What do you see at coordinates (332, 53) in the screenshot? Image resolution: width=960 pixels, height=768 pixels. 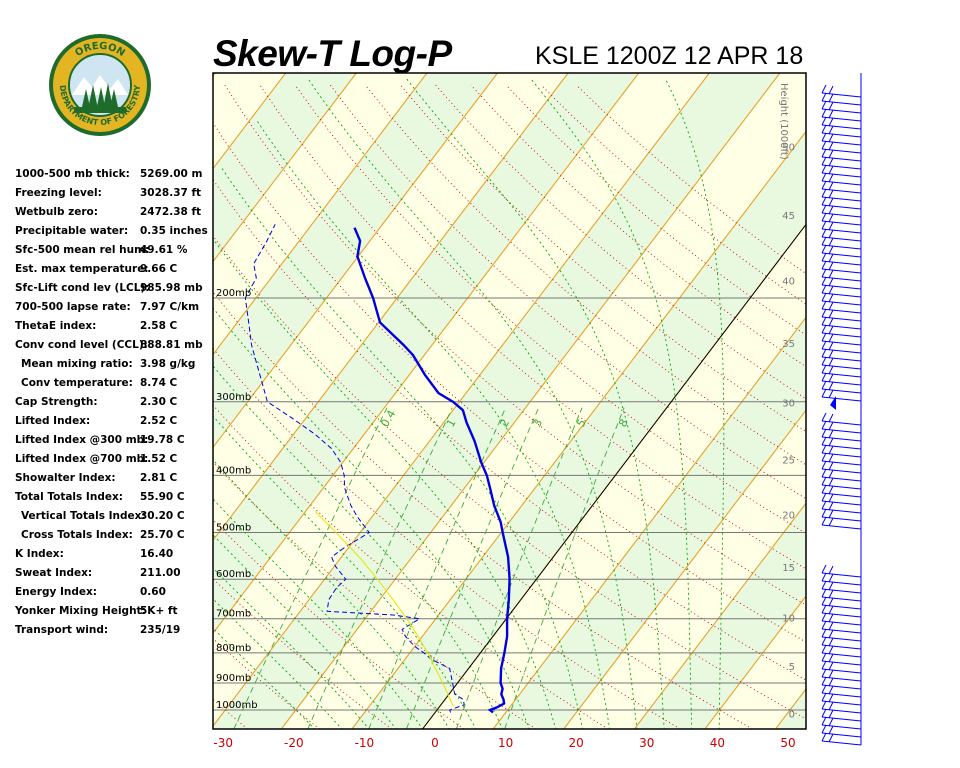 I see `chart-title: Skew-T Log-P` at bounding box center [332, 53].